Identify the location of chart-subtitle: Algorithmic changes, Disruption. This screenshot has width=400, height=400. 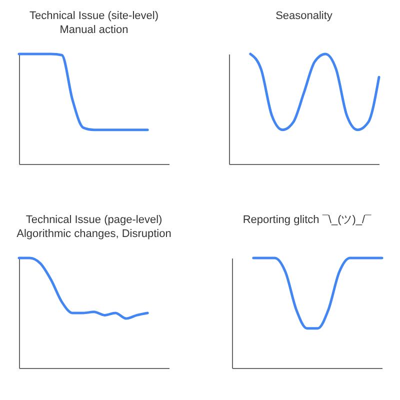
(94, 234).